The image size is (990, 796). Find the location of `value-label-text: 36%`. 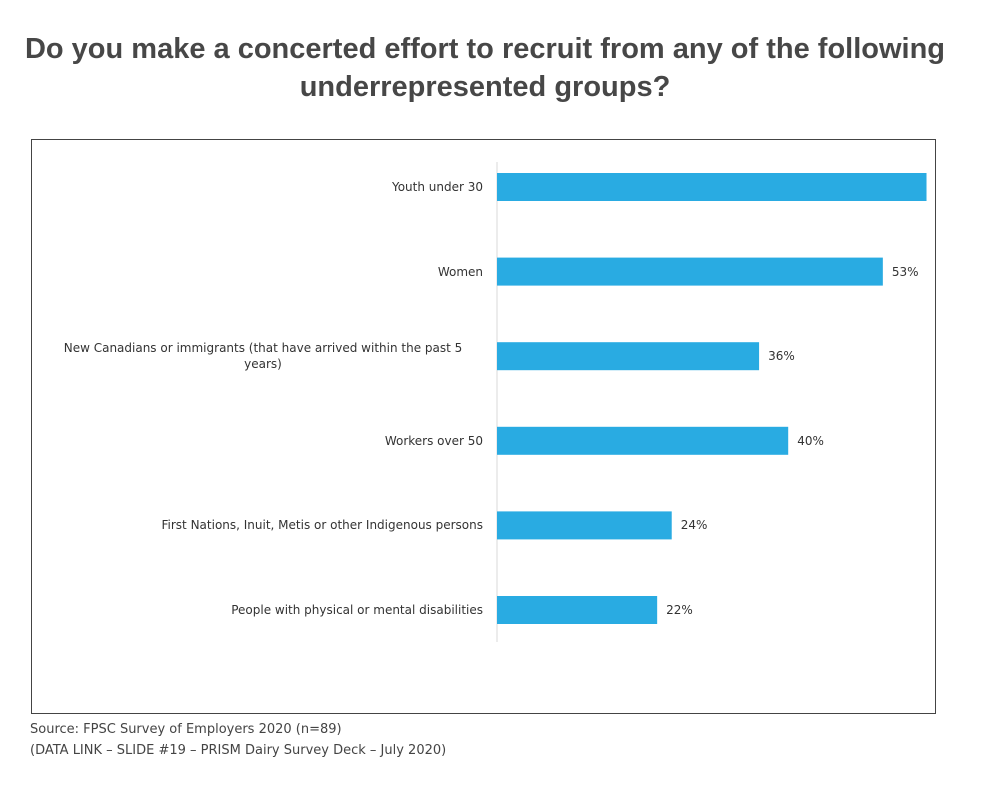

value-label-text: 36% is located at coordinates (781, 356).